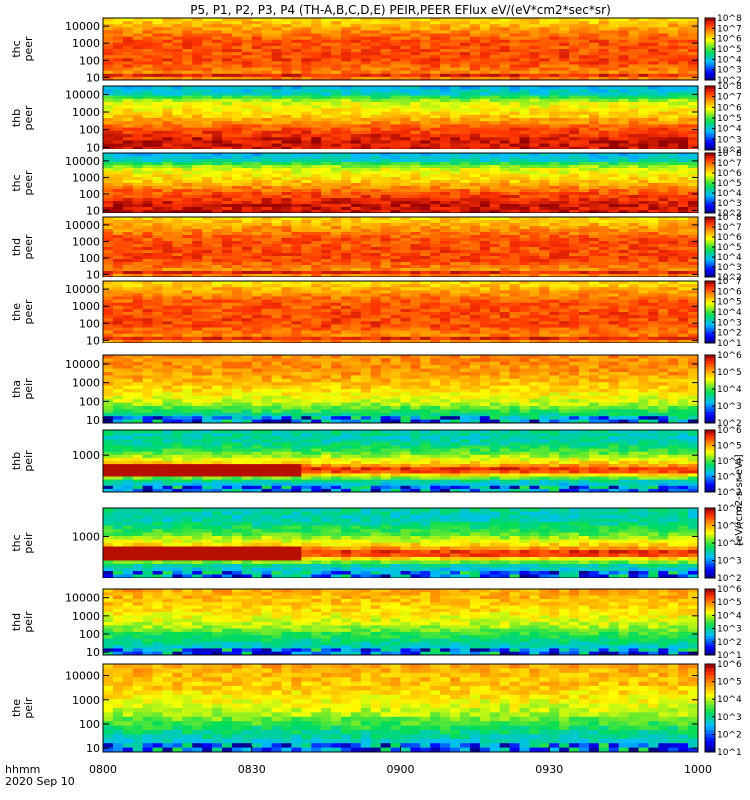 The height and width of the screenshot is (800, 750). I want to click on y-tick-label: 1000, so click(86, 43).